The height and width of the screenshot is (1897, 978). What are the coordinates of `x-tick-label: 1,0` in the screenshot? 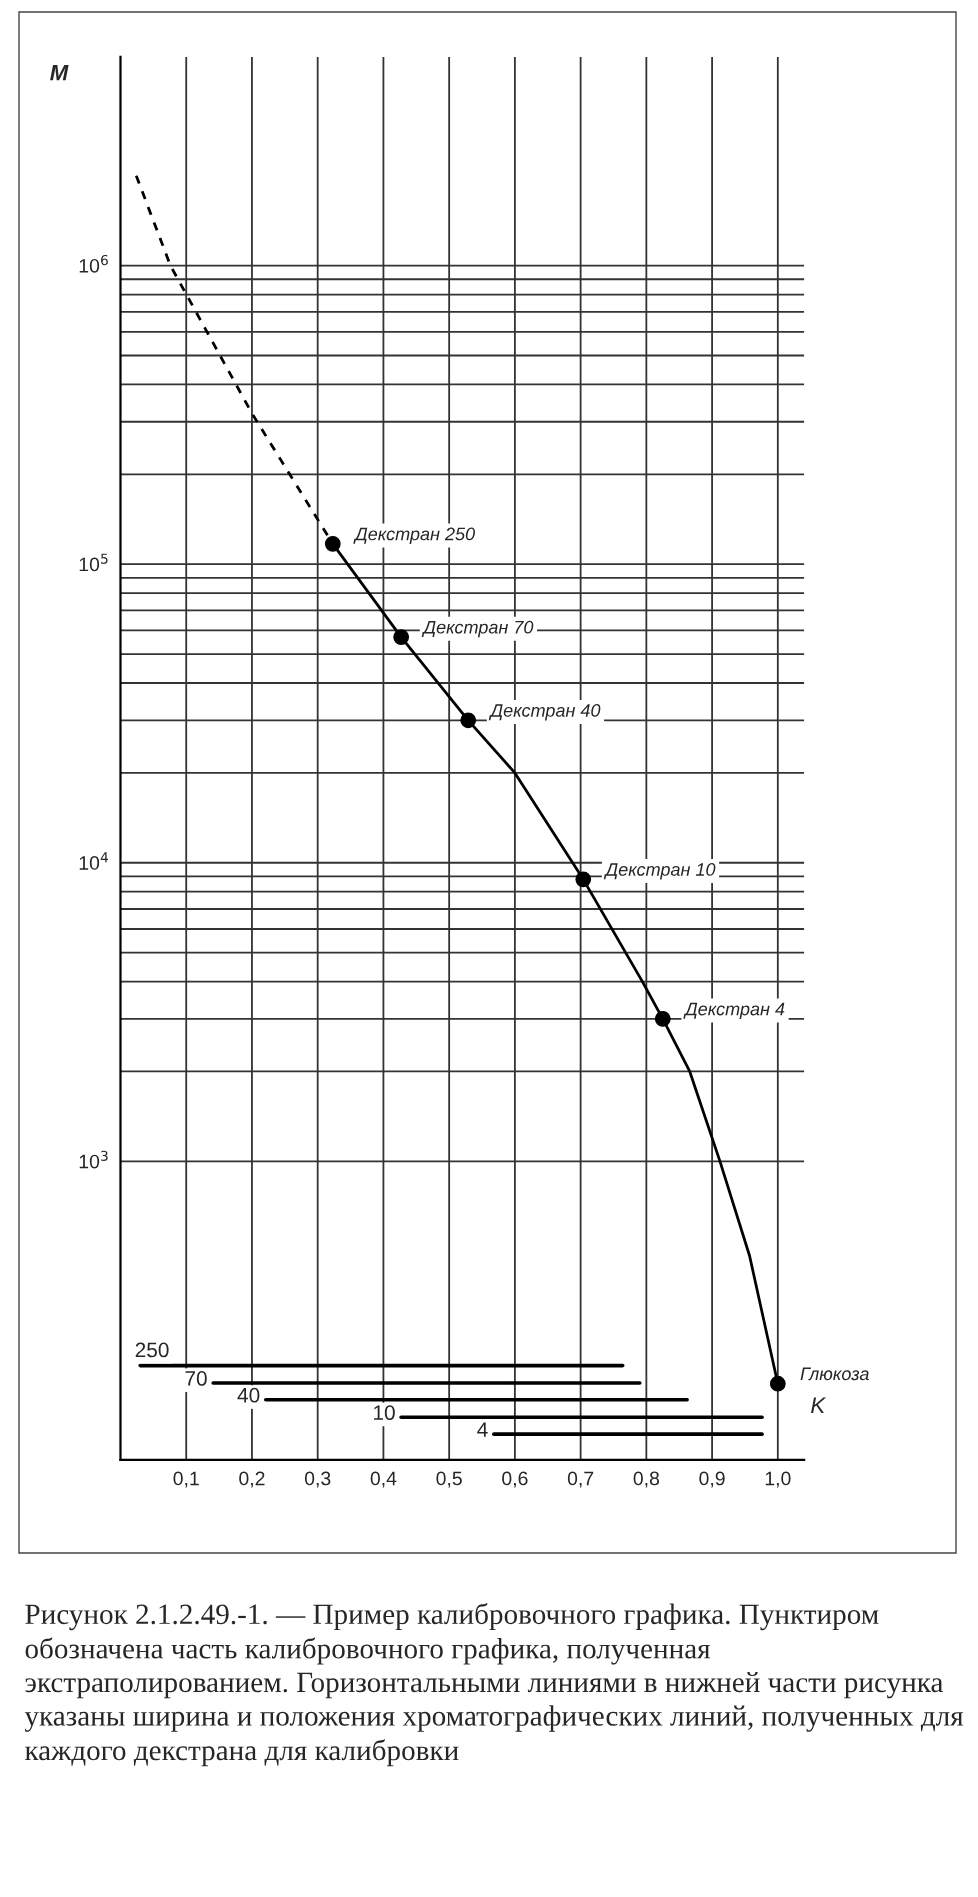 It's located at (778, 1479).